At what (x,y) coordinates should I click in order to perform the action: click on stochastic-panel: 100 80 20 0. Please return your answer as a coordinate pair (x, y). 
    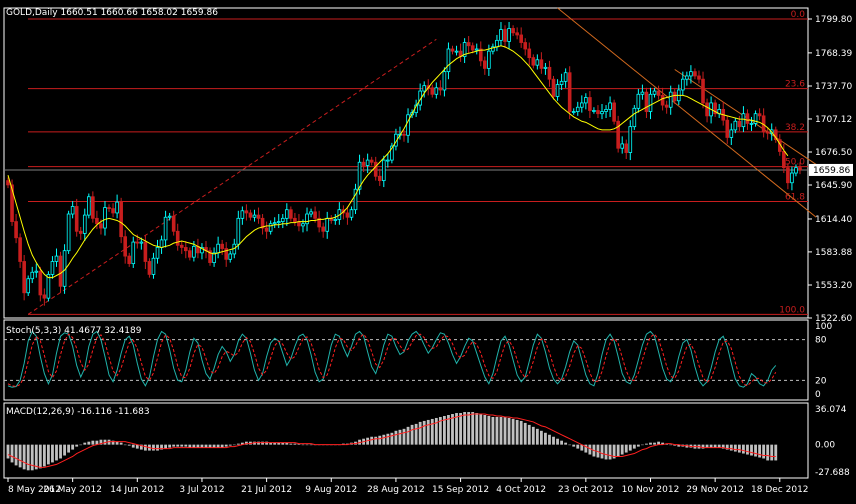
    Looking at the image, I should click on (418, 361).